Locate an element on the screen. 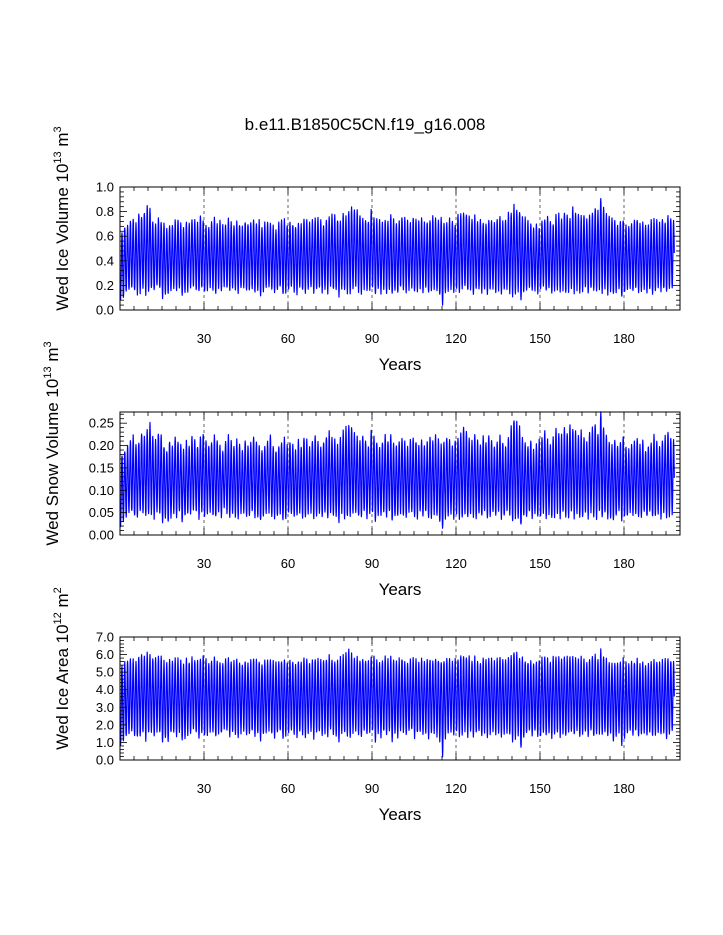 The image size is (723, 935). y-tick-label: 0.15 is located at coordinates (101, 467).